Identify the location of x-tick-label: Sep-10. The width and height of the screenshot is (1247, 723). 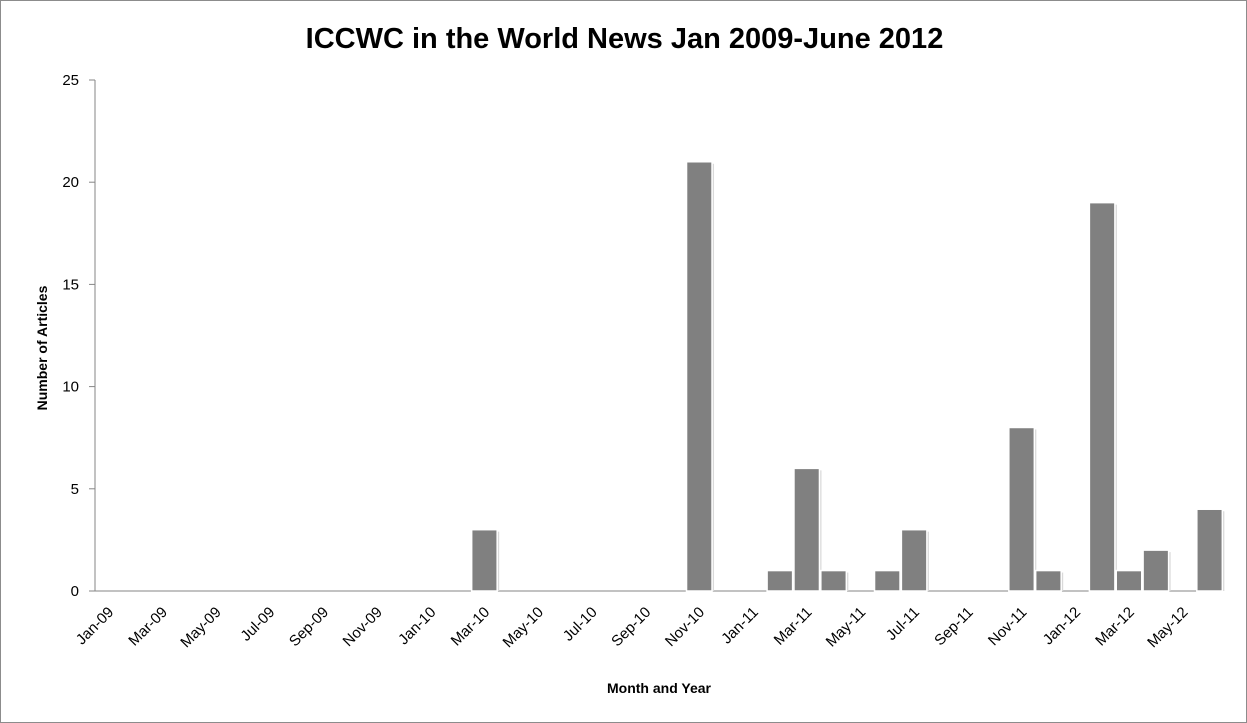
(631, 627).